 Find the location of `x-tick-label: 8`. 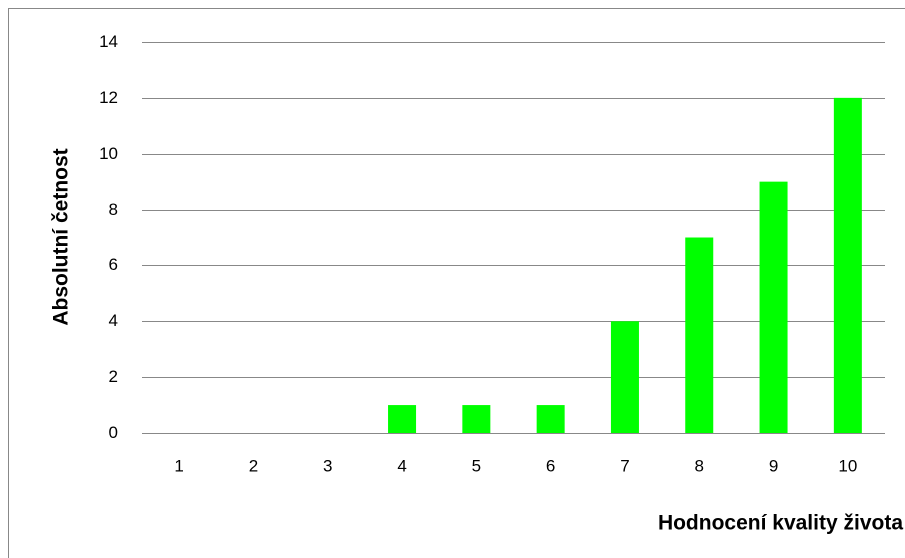

x-tick-label: 8 is located at coordinates (699, 465).